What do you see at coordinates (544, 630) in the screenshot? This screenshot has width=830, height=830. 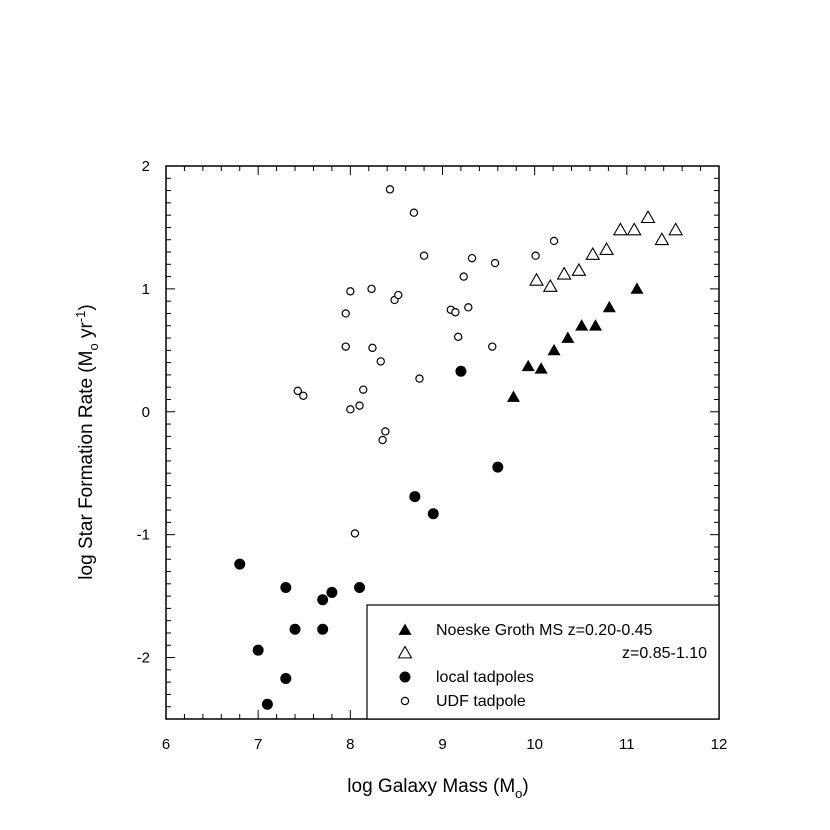 I see `legend-label-noeske: Noeske Groth MS z=0.20-0.45` at bounding box center [544, 630].